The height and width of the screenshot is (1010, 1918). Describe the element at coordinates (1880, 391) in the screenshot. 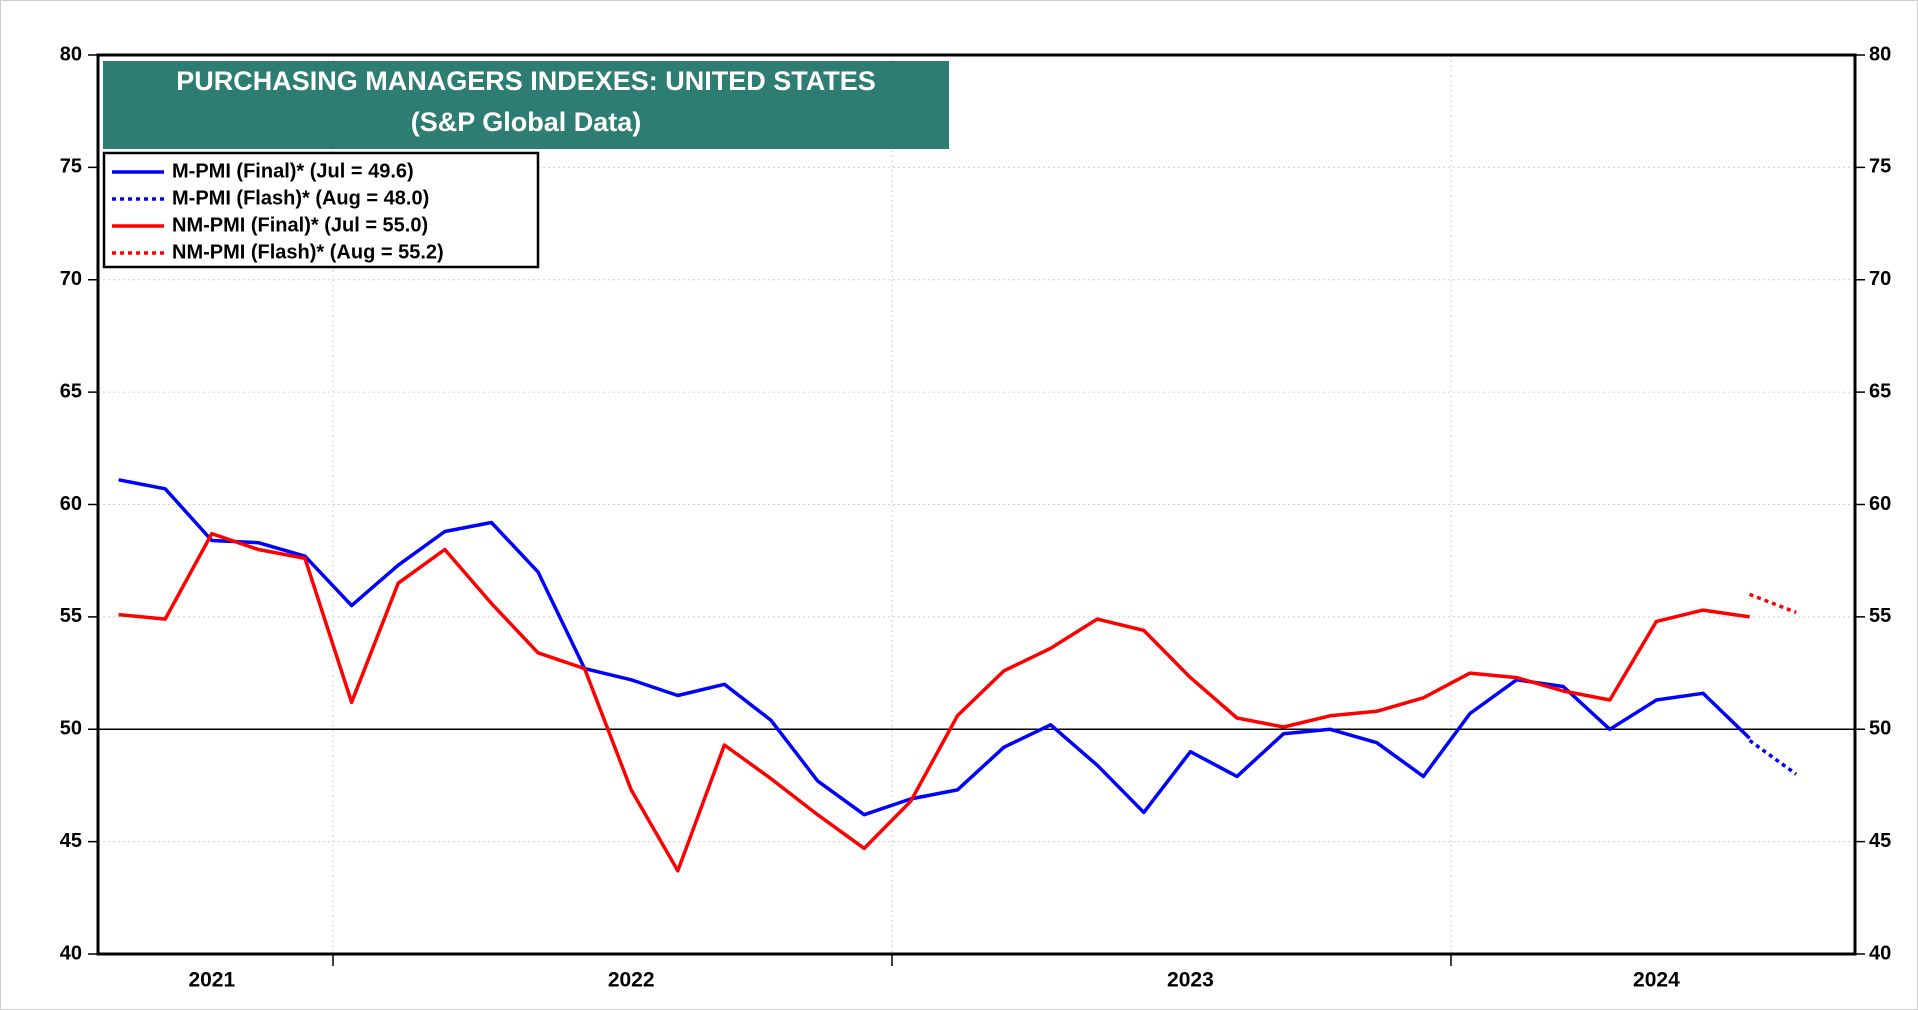

I see `y2-tick-label: 65` at that location.